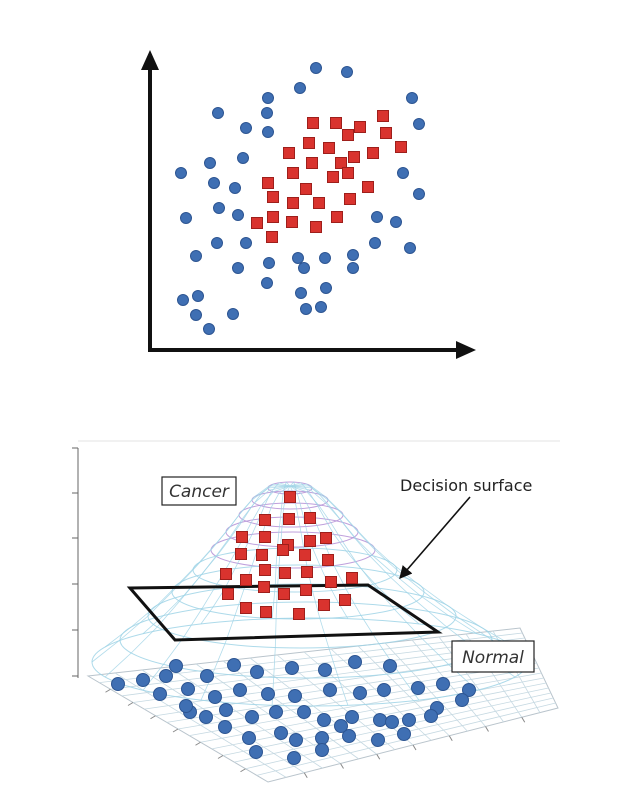 This screenshot has width=636, height=801. Describe the element at coordinates (329, 176) in the screenshot. I see `cancer-points` at that location.